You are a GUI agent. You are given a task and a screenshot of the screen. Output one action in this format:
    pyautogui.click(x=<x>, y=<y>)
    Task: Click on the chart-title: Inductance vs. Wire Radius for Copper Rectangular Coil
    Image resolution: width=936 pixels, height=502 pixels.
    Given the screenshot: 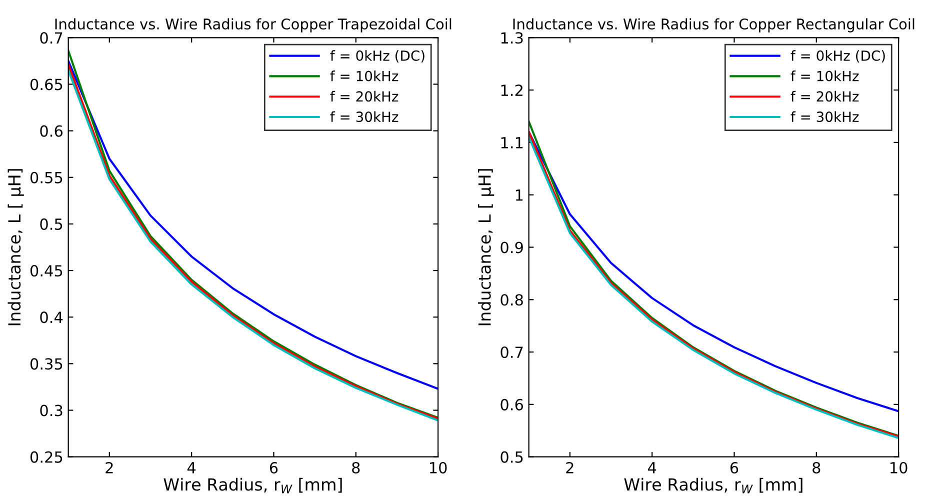 What is the action you would take?
    pyautogui.click(x=713, y=25)
    